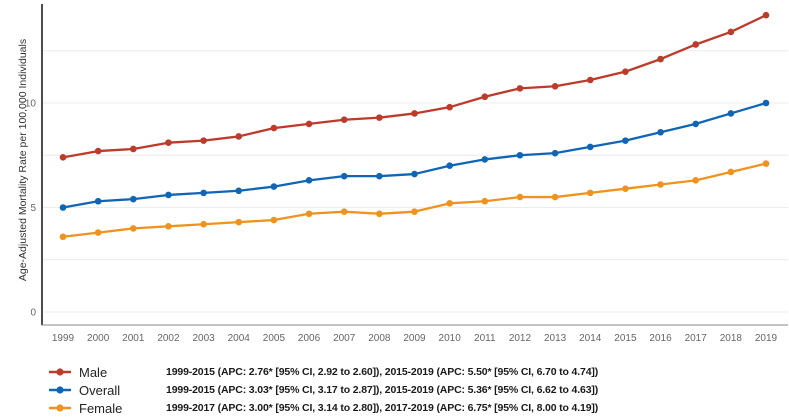  I want to click on data-point-female-2010, so click(449, 203).